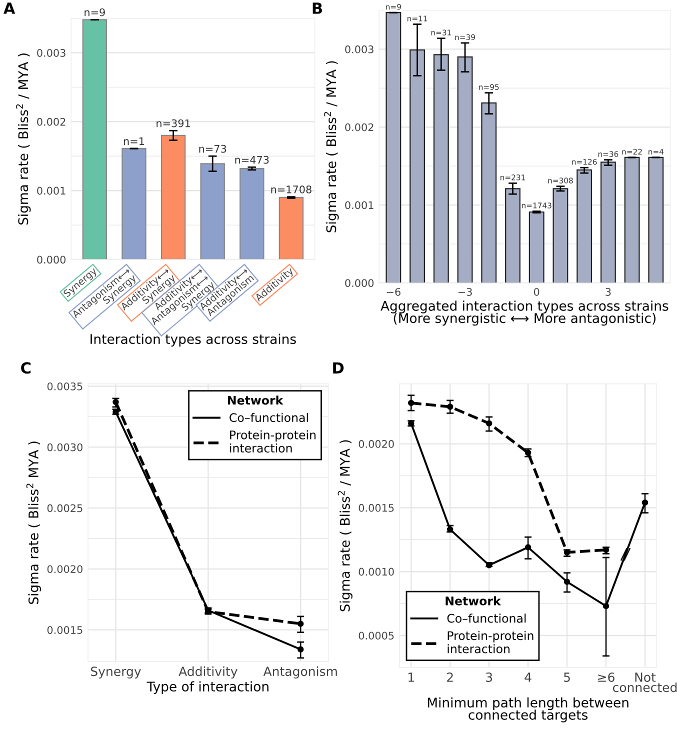  Describe the element at coordinates (376, 572) in the screenshot. I see `y-tick-label: 0.0010` at that location.